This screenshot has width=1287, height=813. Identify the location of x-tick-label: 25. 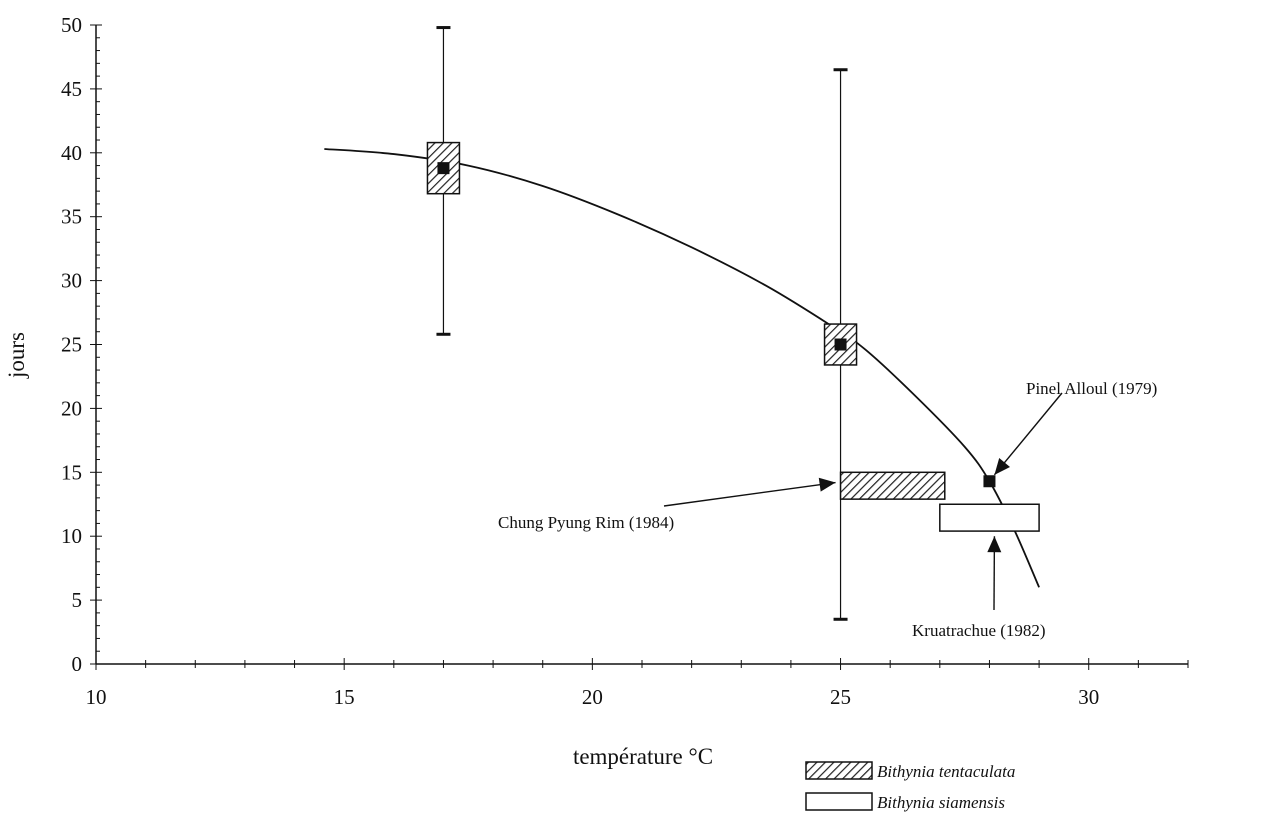
(840, 697).